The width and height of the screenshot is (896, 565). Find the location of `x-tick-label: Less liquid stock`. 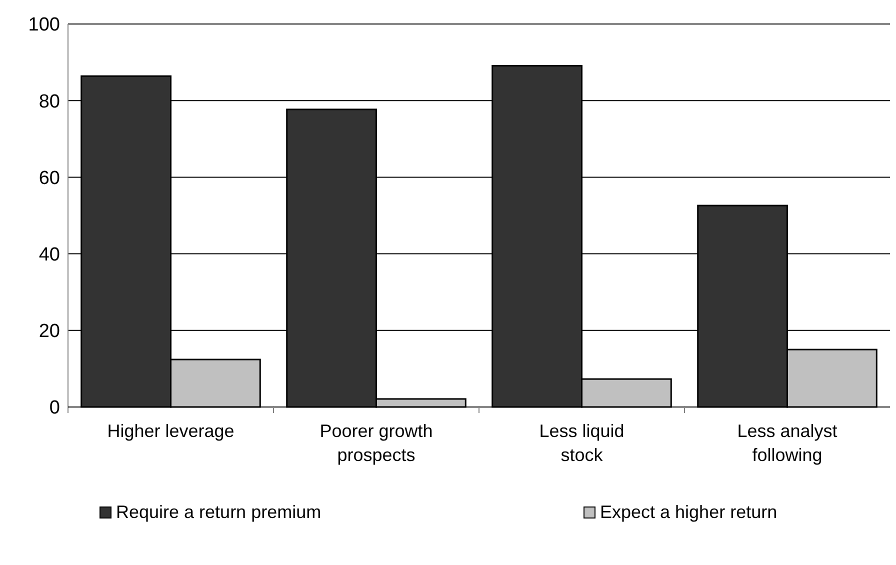

x-tick-label: Less liquid stock is located at coordinates (581, 443).